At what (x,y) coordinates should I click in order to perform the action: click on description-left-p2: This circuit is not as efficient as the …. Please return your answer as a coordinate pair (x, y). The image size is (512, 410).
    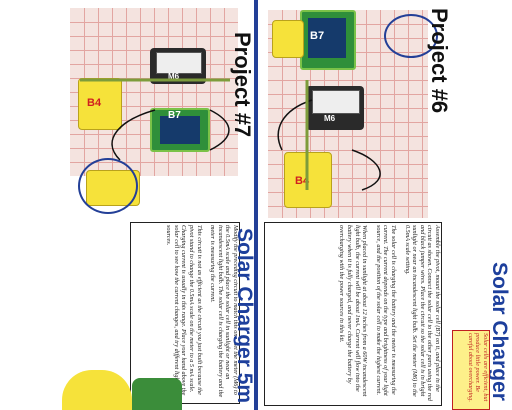
    Looking at the image, I should click on (184, 310).